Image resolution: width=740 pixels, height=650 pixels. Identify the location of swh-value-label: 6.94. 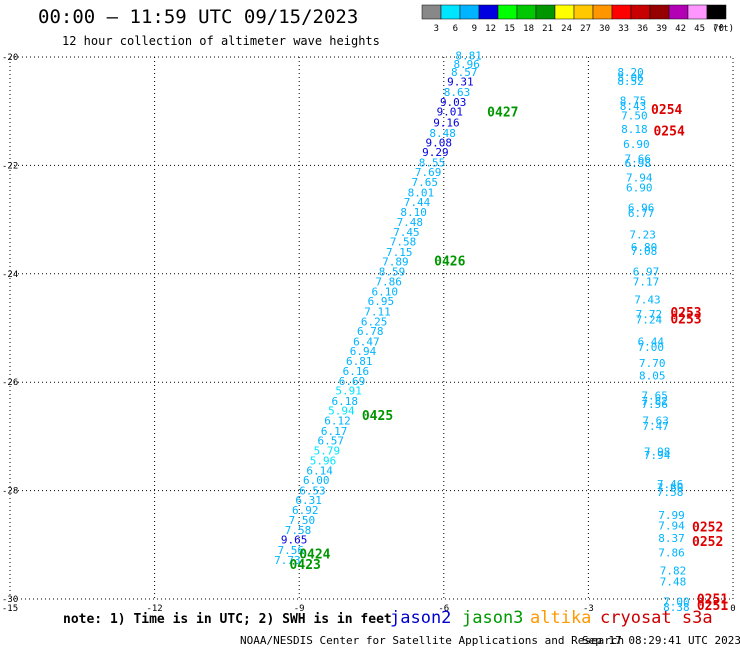
(363, 351).